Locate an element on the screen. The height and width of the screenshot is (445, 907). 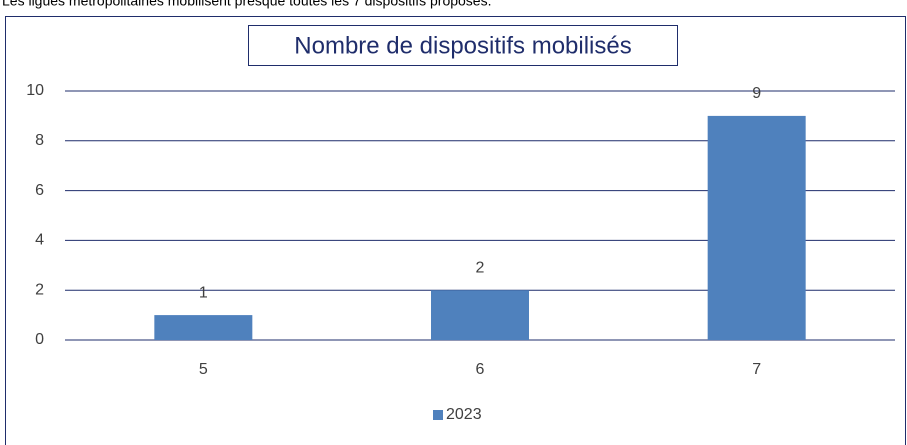
data-label: 9 is located at coordinates (756, 93).